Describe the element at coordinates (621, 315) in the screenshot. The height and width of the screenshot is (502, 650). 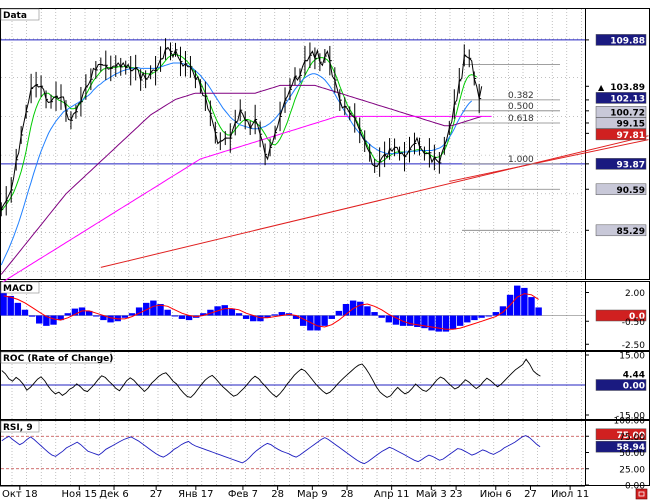
I see `macd-value-badge` at that location.